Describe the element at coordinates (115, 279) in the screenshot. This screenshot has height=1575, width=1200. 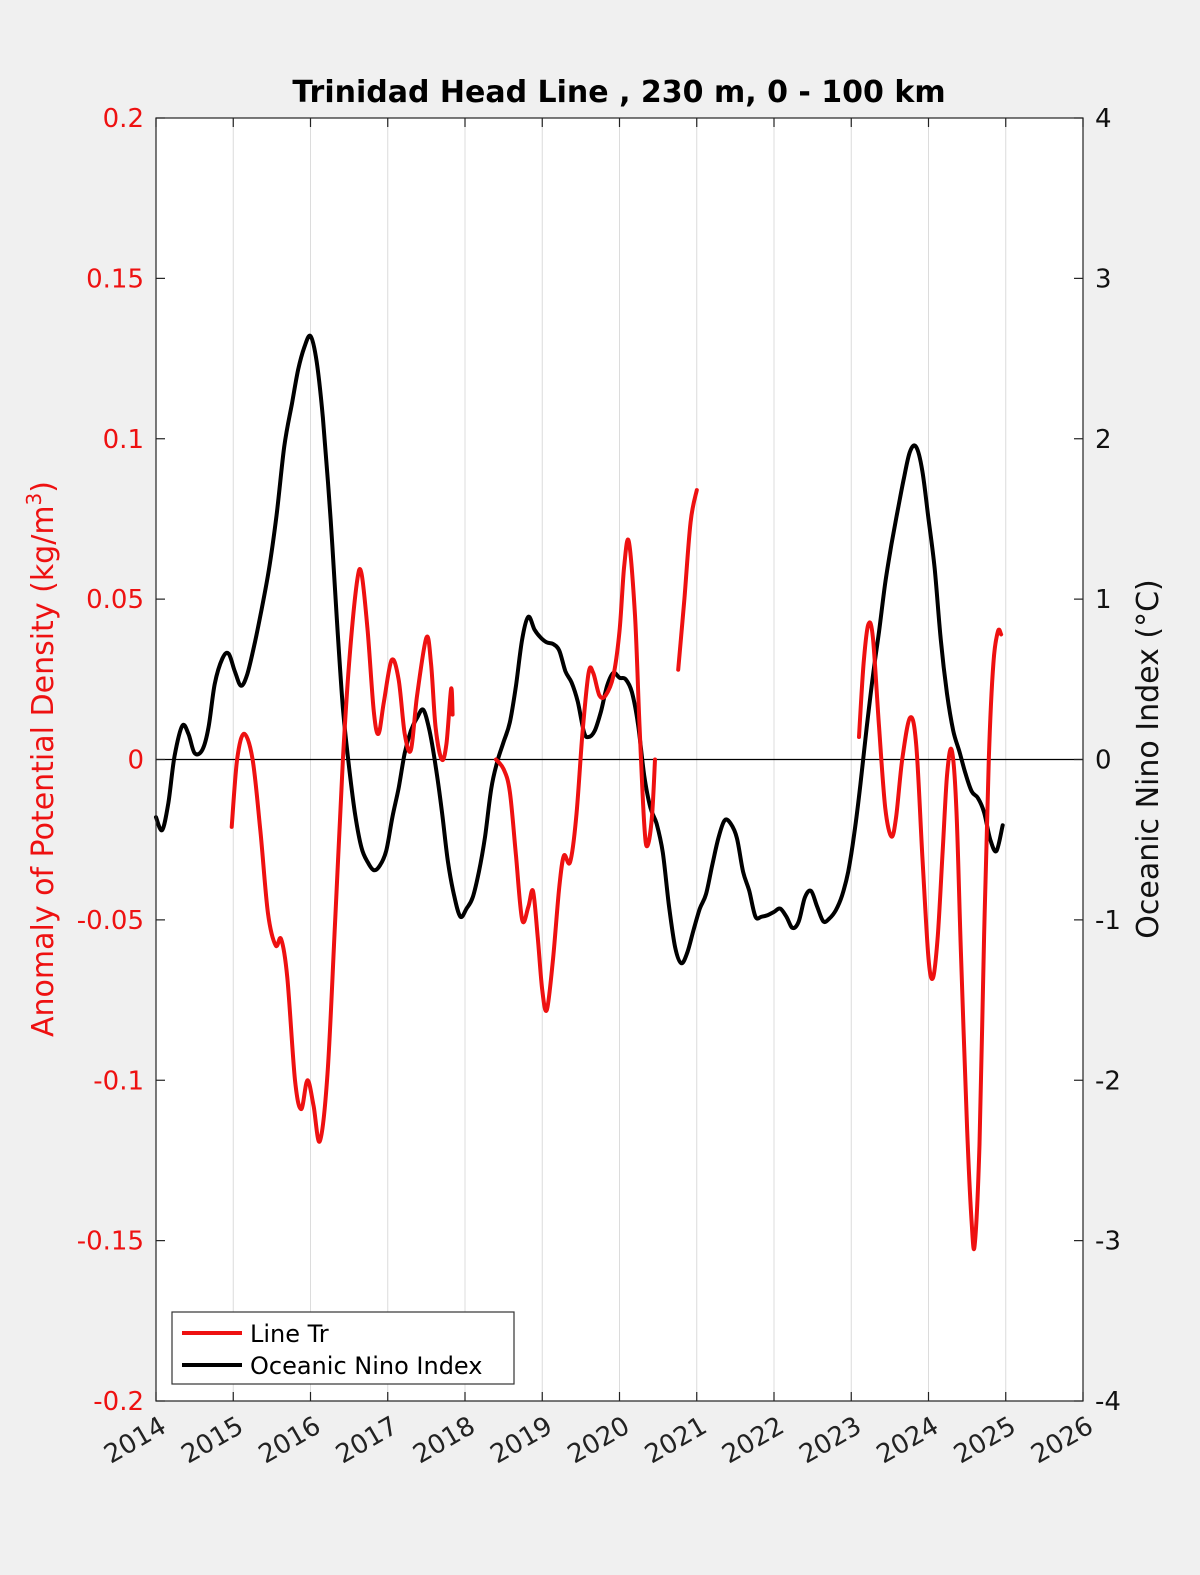
I see `y-left-tick-label: 0.15` at that location.